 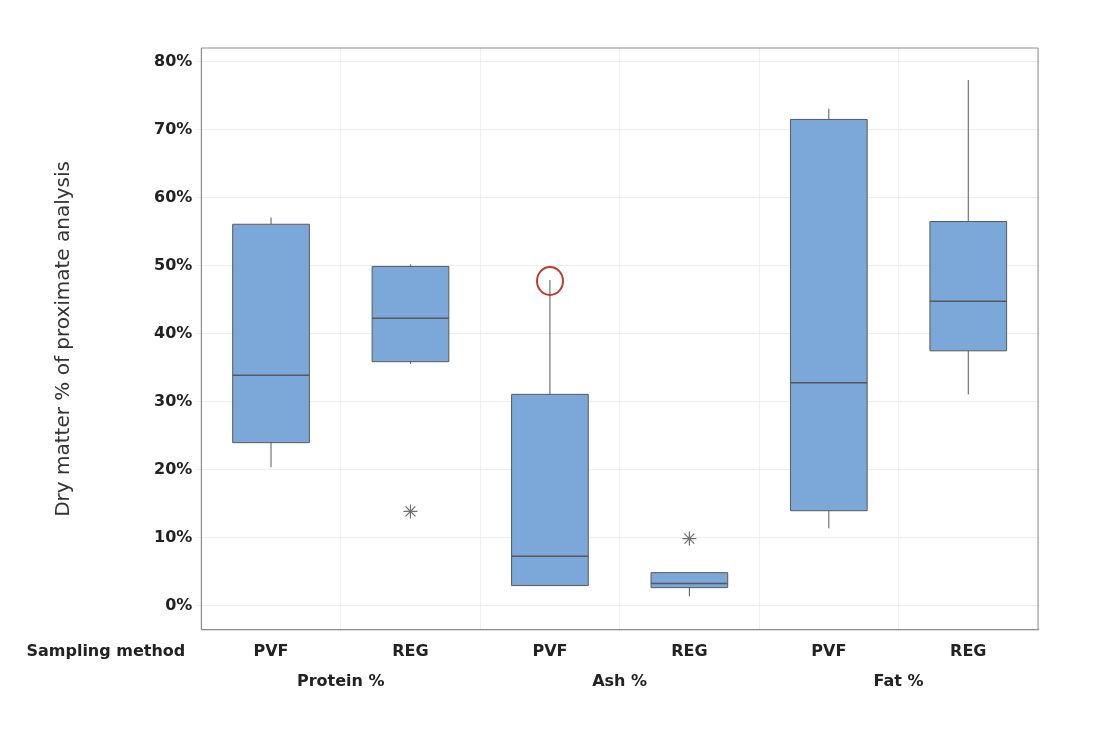 What do you see at coordinates (173, 196) in the screenshot?
I see `y-tick-label: 60%` at bounding box center [173, 196].